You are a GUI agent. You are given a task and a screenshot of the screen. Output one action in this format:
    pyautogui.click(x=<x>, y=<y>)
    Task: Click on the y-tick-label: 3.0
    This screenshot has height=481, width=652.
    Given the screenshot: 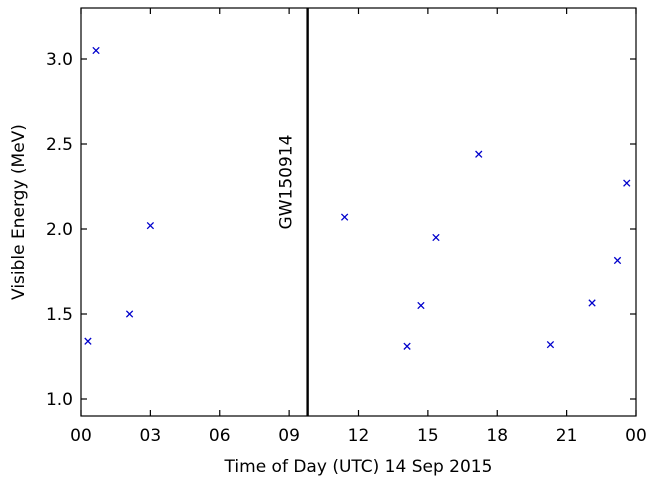 What is the action you would take?
    pyautogui.click(x=59, y=60)
    